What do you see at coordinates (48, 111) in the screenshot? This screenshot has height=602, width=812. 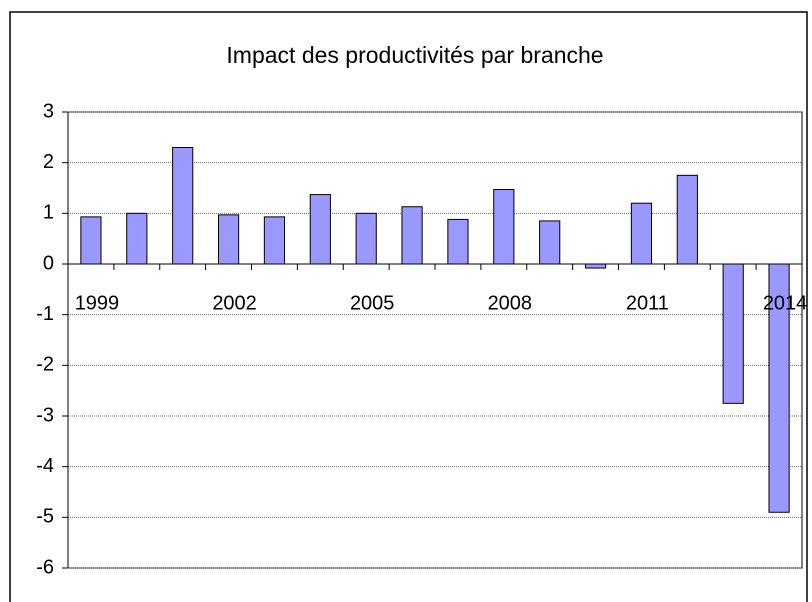 I see `y-tick-label: 3` at bounding box center [48, 111].